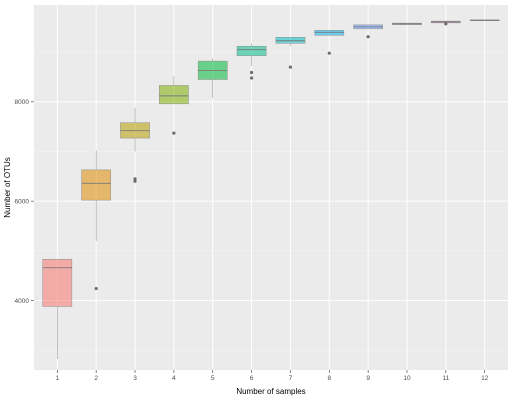 The width and height of the screenshot is (513, 400). I want to click on x-axis: 1 2 3 4 5 6 7 8 9 10 11 12, so click(272, 376).